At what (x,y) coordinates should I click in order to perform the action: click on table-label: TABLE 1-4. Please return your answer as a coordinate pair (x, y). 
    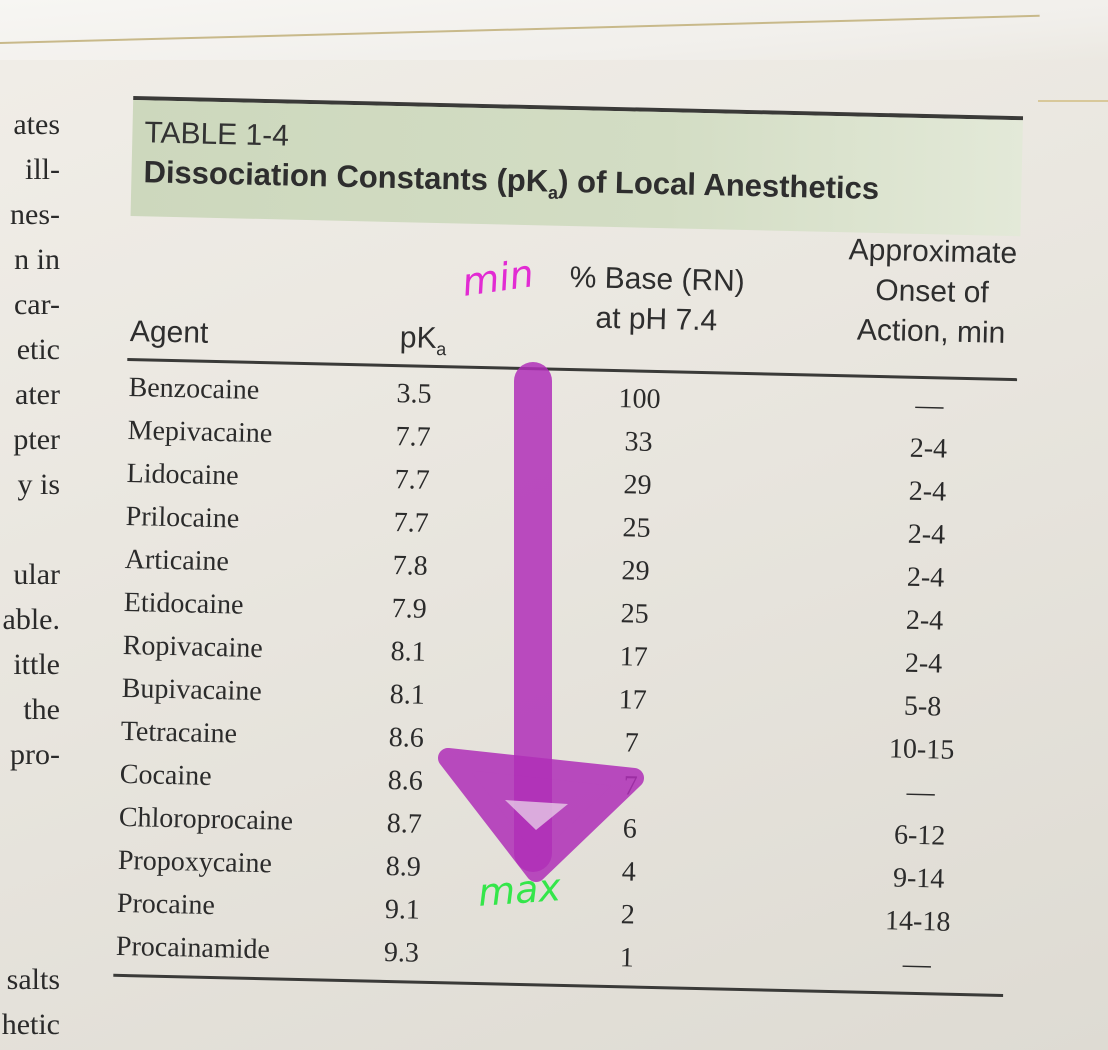
    Looking at the image, I should click on (217, 134).